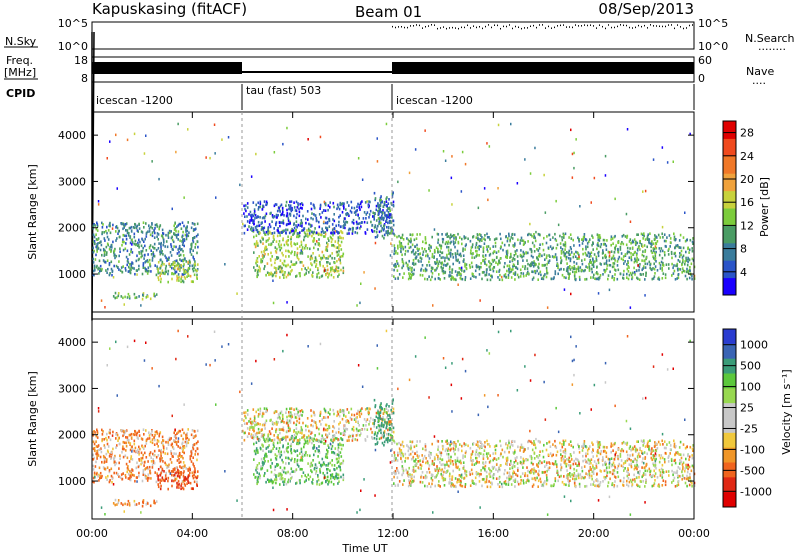  I want to click on cpid-segment-1: icescan -1200, so click(134, 100).